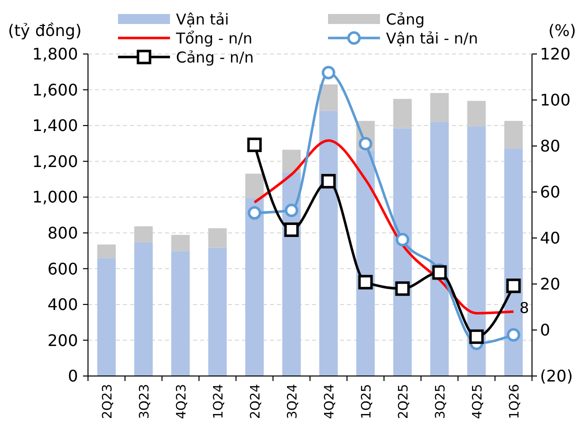 Image resolution: width=584 pixels, height=433 pixels. I want to click on x-tick-label: 1Q24, so click(219, 402).